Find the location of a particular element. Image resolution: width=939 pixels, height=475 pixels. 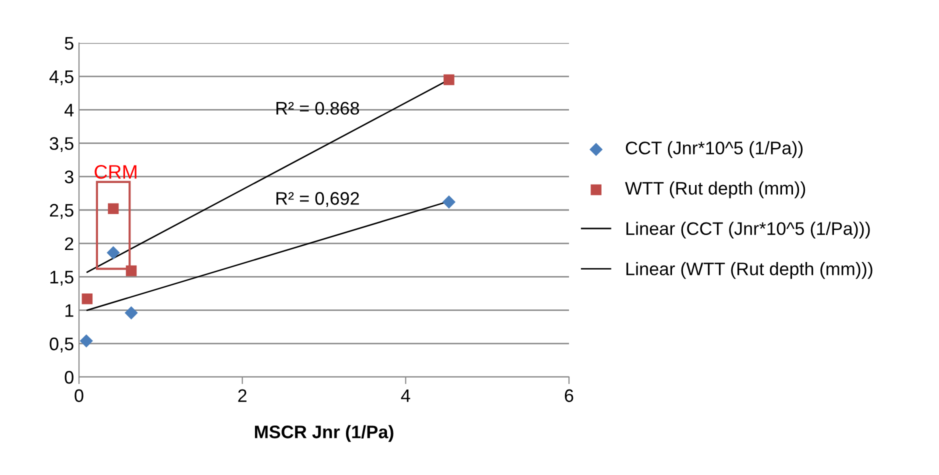

y-tick-label: 4,5 is located at coordinates (61, 78).